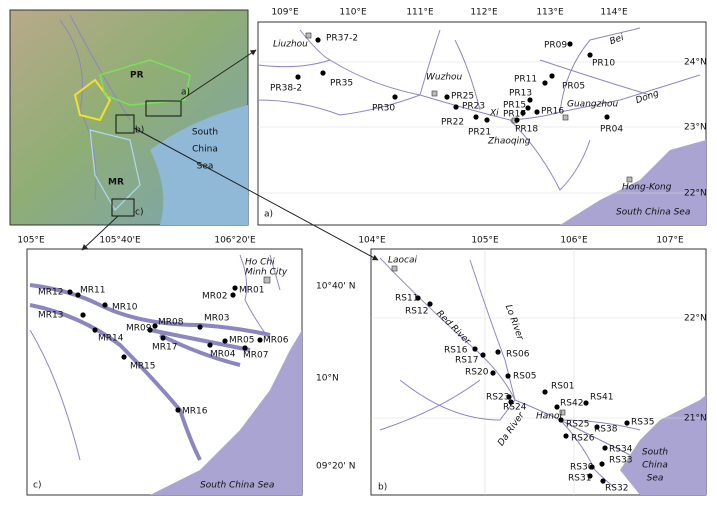 This screenshot has height=510, width=717. I want to click on overview-map, so click(129, 117).